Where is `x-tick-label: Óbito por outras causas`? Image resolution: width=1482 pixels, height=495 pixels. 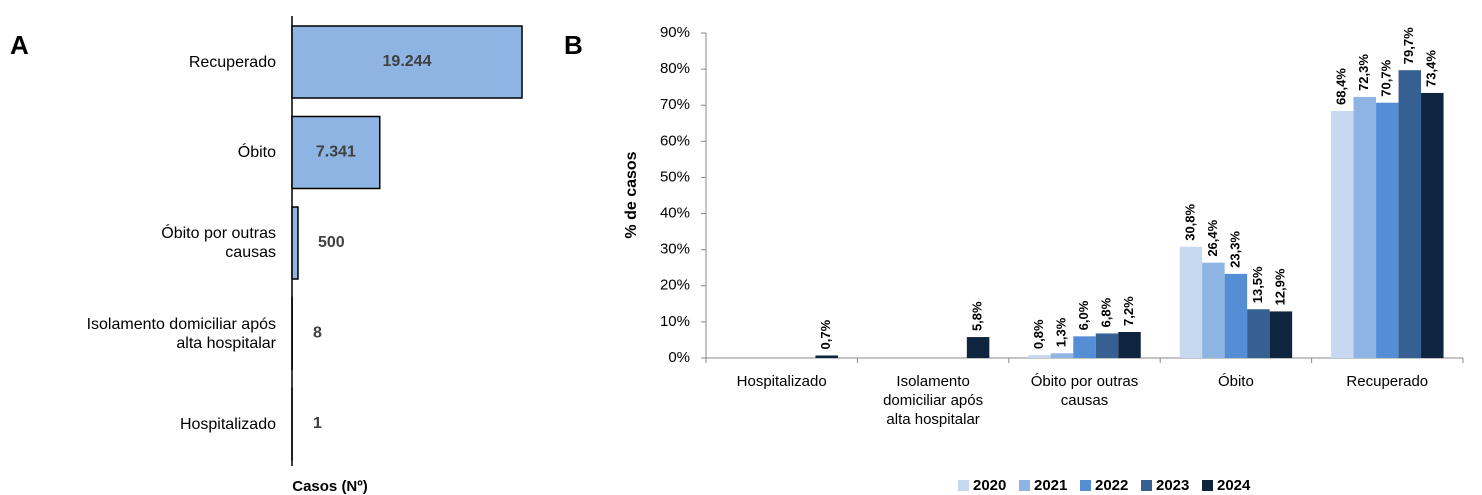
x-tick-label: Óbito por outras causas is located at coordinates (1084, 391).